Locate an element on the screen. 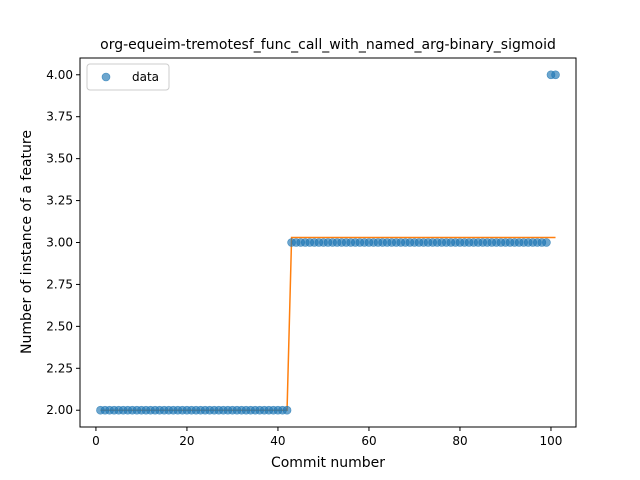 This screenshot has height=480, width=640. y-tick-label: 3.00 is located at coordinates (59, 243).